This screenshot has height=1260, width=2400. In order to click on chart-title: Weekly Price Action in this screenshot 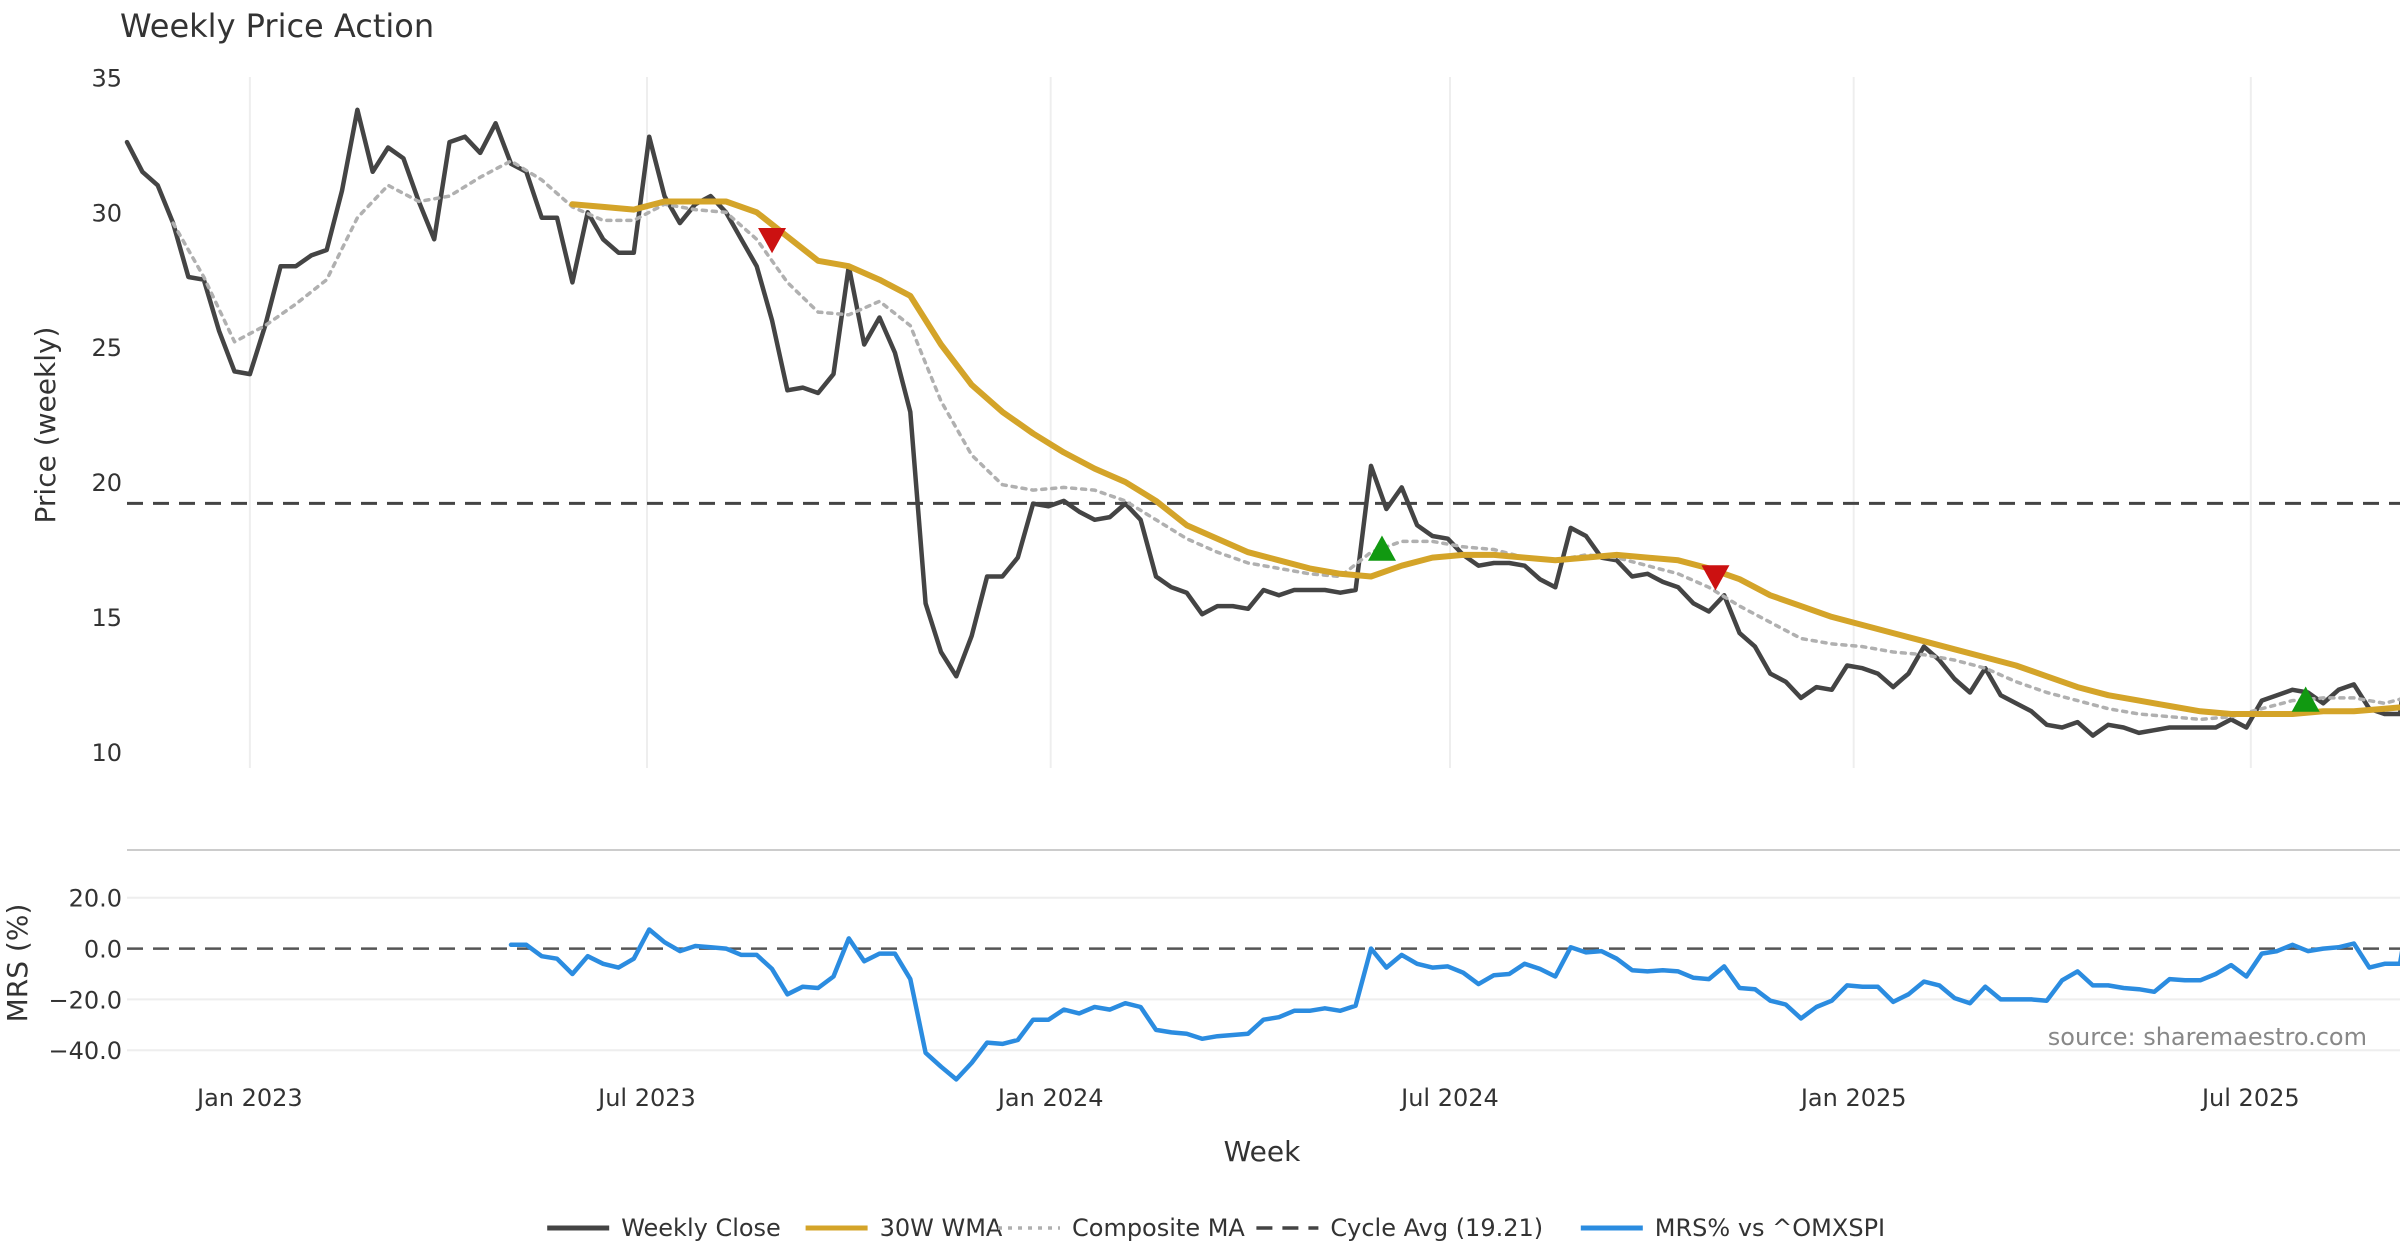, I will do `click(277, 26)`.